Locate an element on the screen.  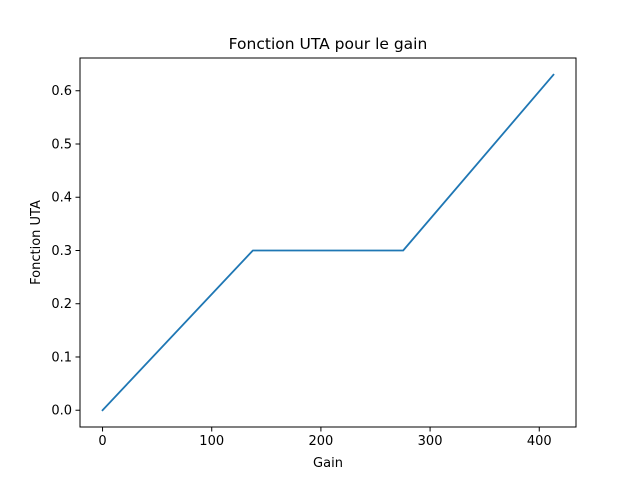
x-tick-label: 400 is located at coordinates (539, 441).